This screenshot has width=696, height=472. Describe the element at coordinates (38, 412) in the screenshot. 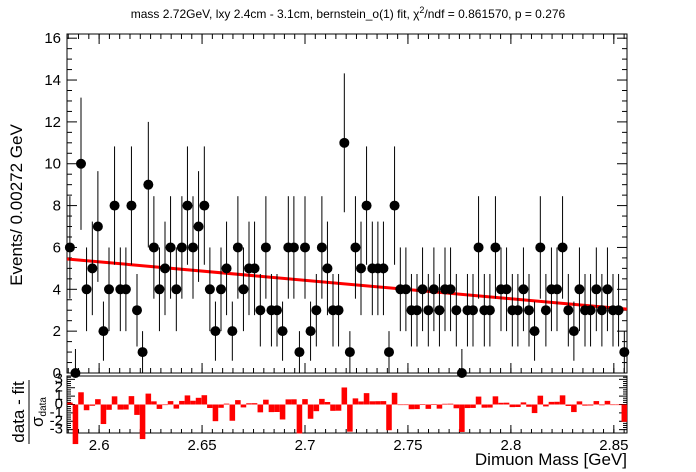

I see `pull-y-label-bottom: σdata` at that location.